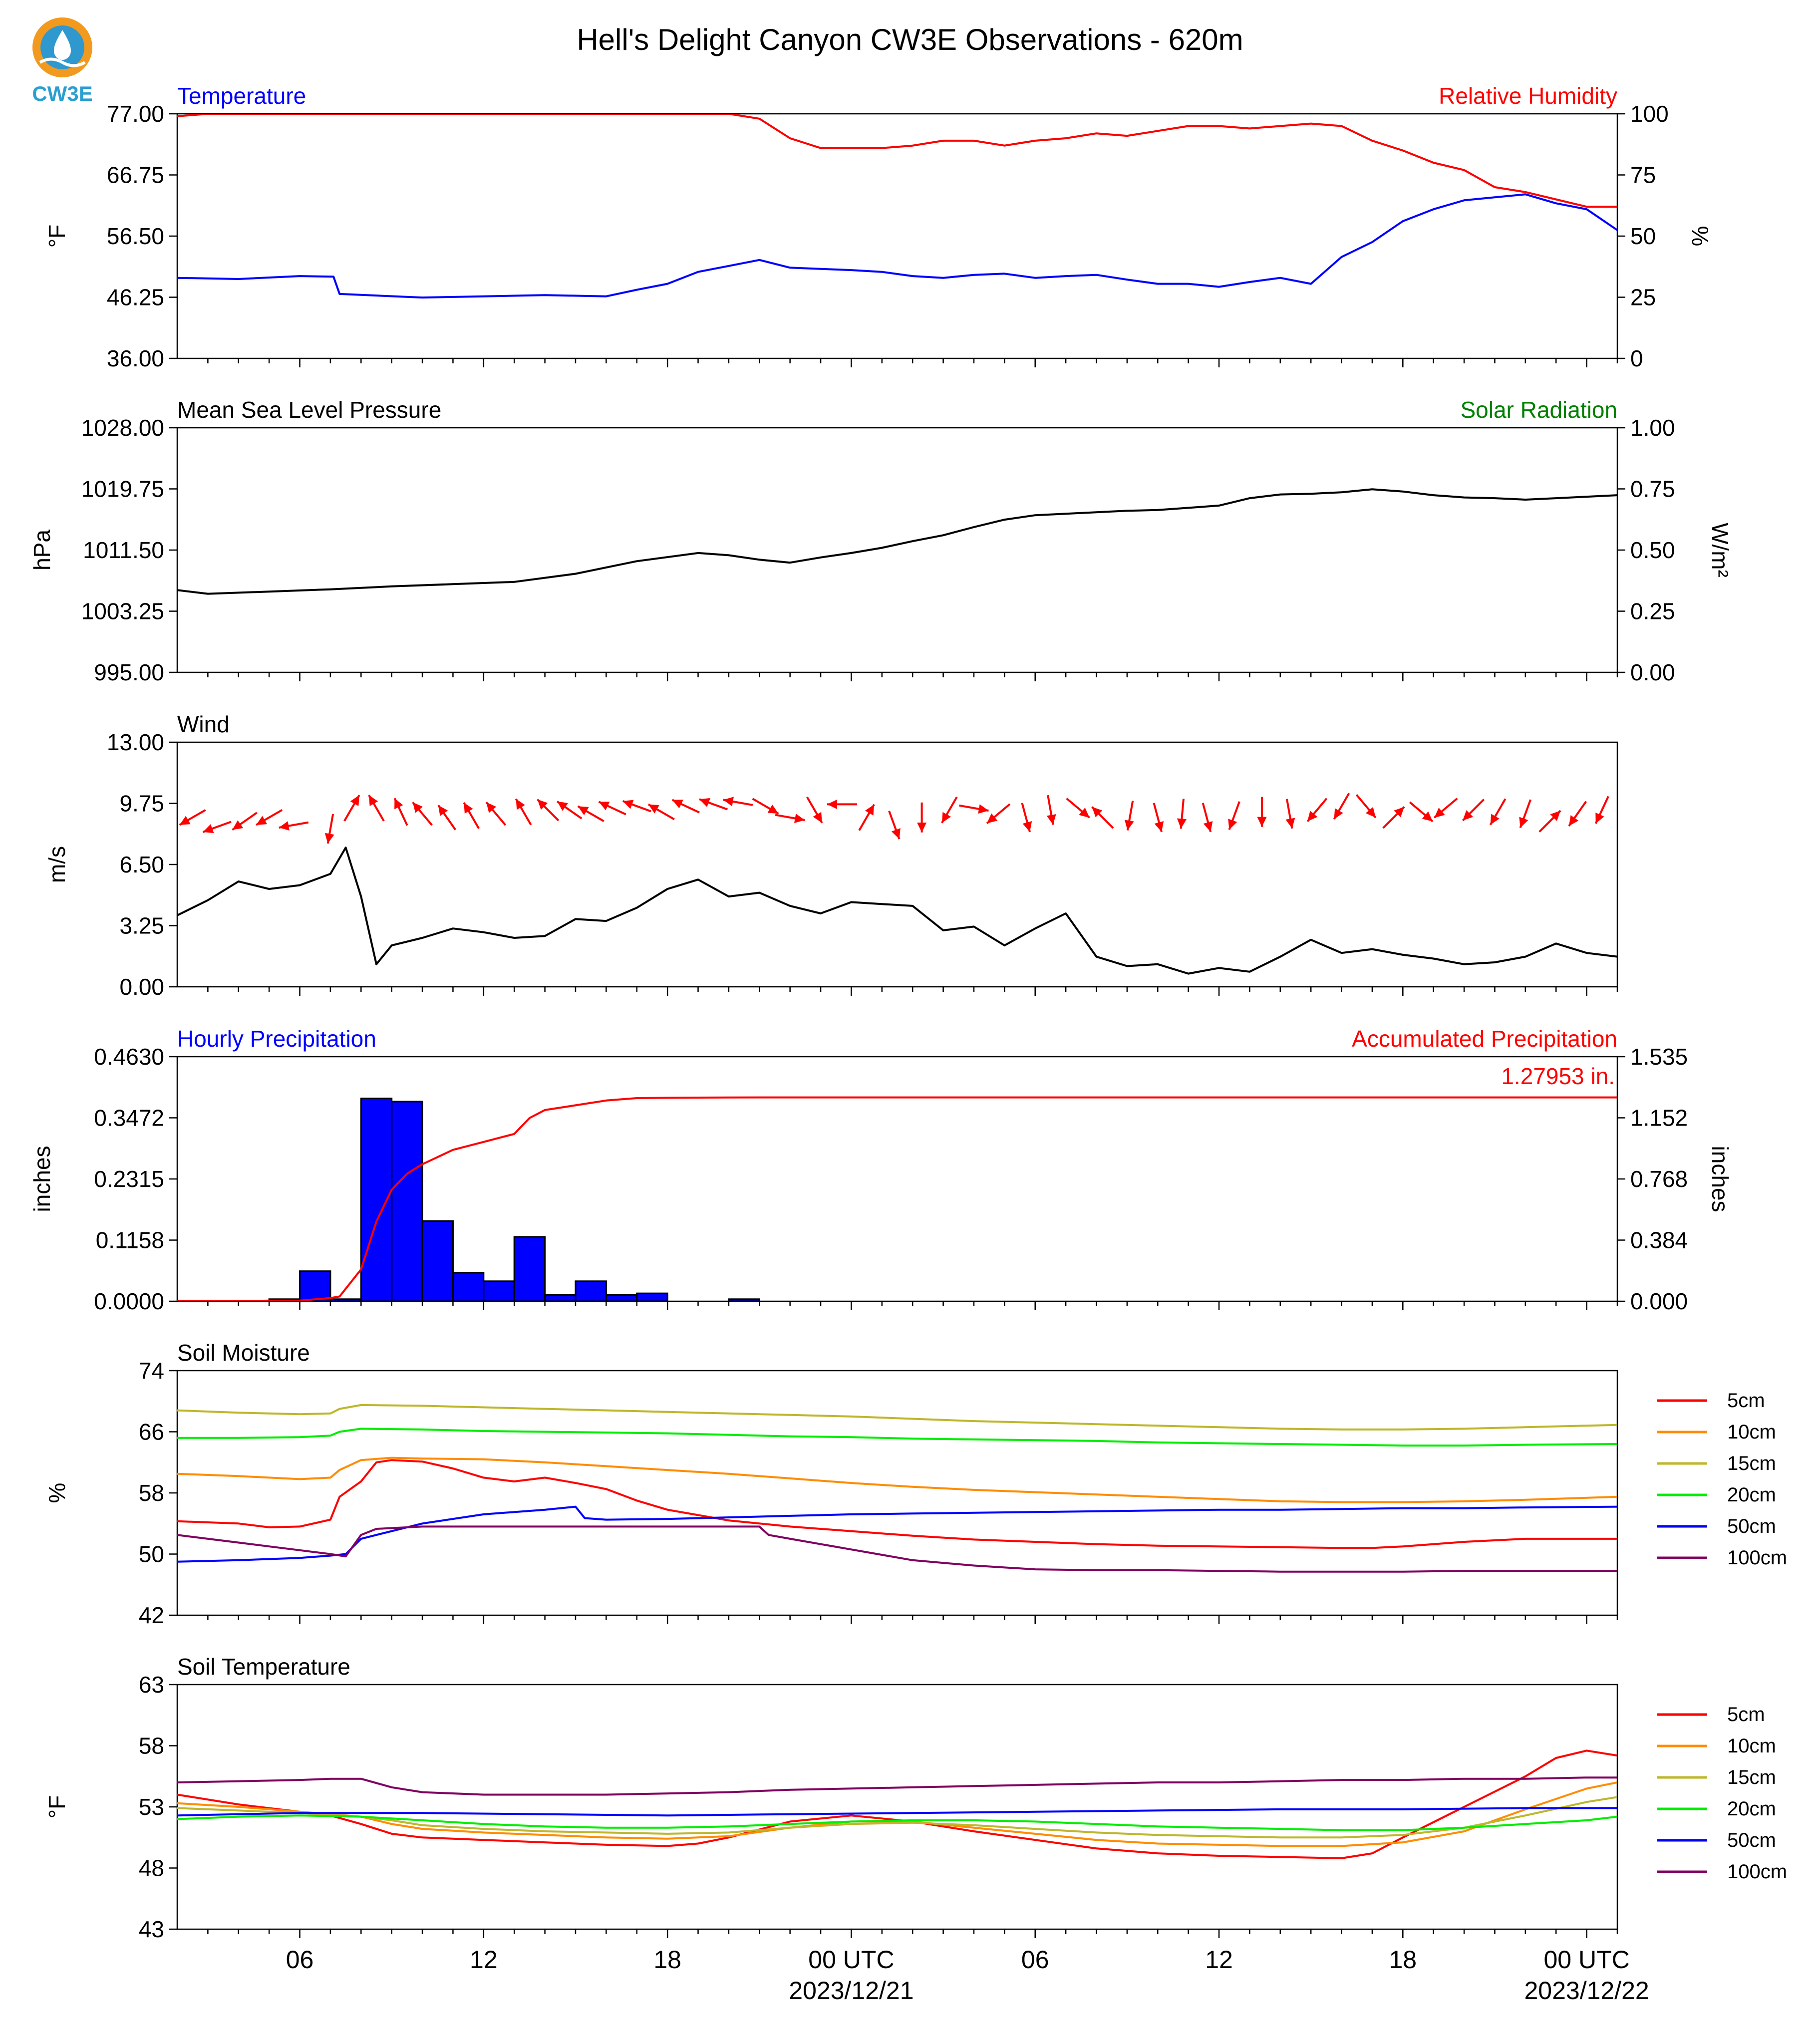  Describe the element at coordinates (851, 1991) in the screenshot. I see `x-date-label: 2023/12/21` at that location.